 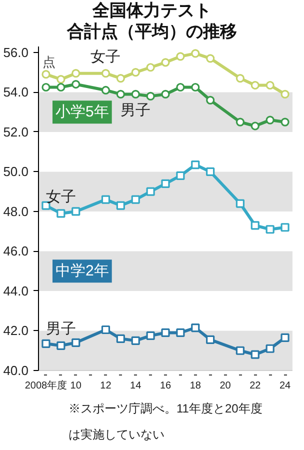 I want to click on y-tick-label: 52.0, so click(x=16, y=132).